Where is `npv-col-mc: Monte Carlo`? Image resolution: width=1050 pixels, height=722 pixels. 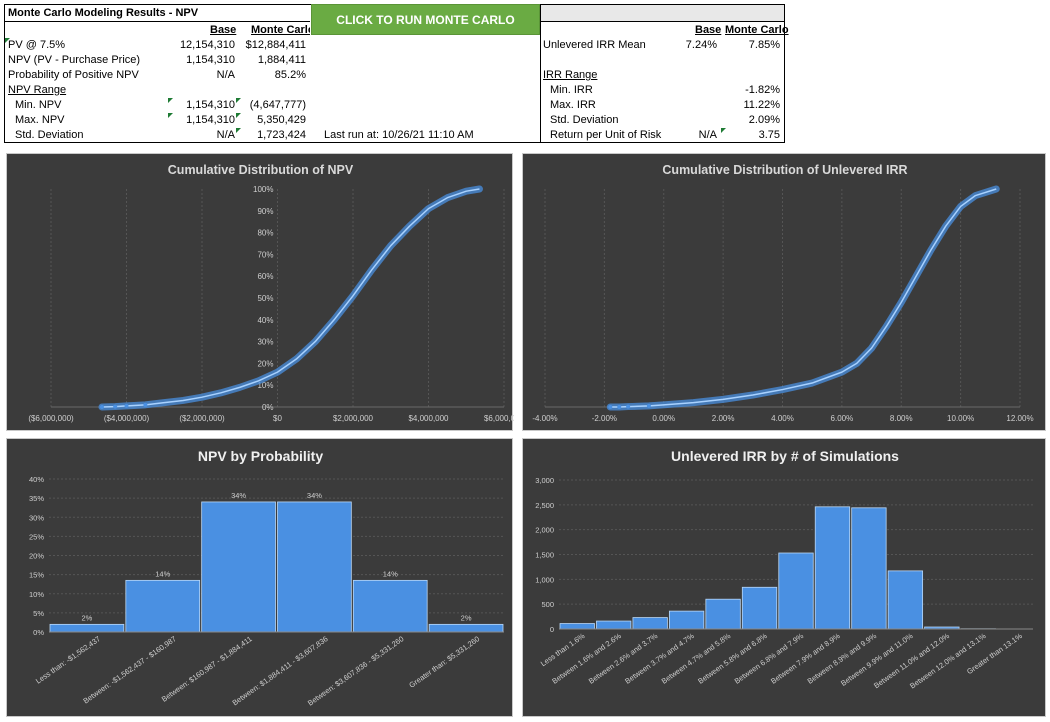
npv-col-mc: Monte Carlo is located at coordinates (283, 30).